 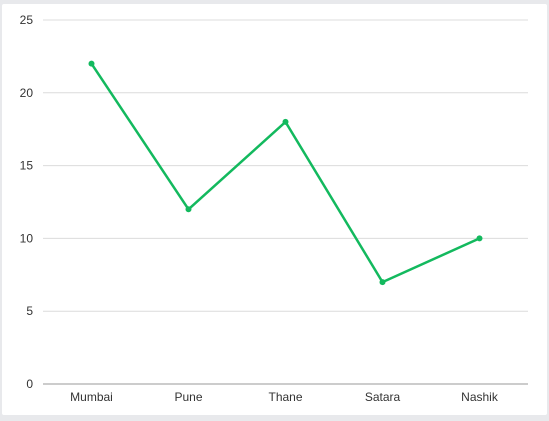 I want to click on y-axis-ticks: 0 5 10 15 20 25, so click(x=27, y=202).